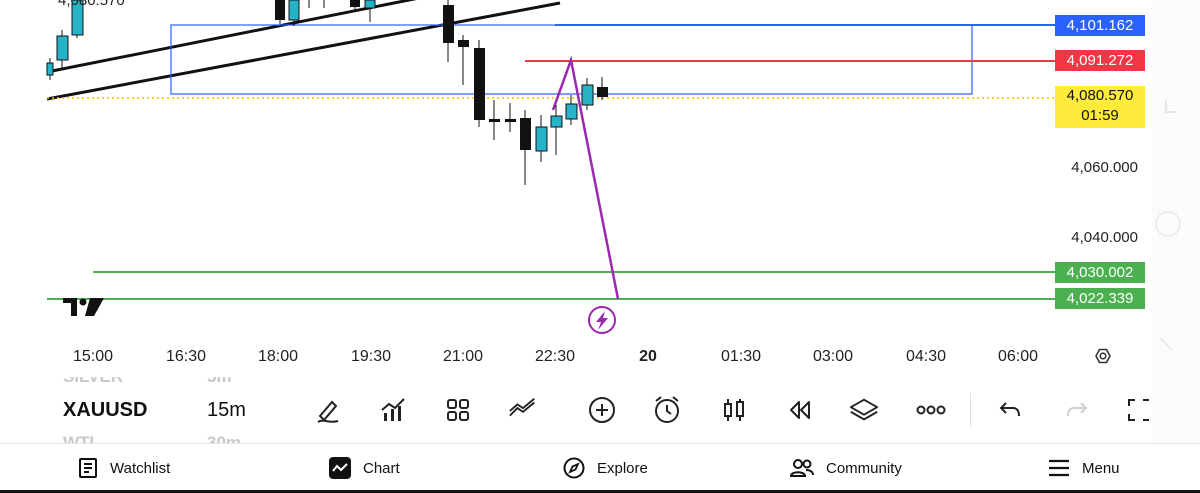  I want to click on drawing-tool-icon, so click(328, 410).